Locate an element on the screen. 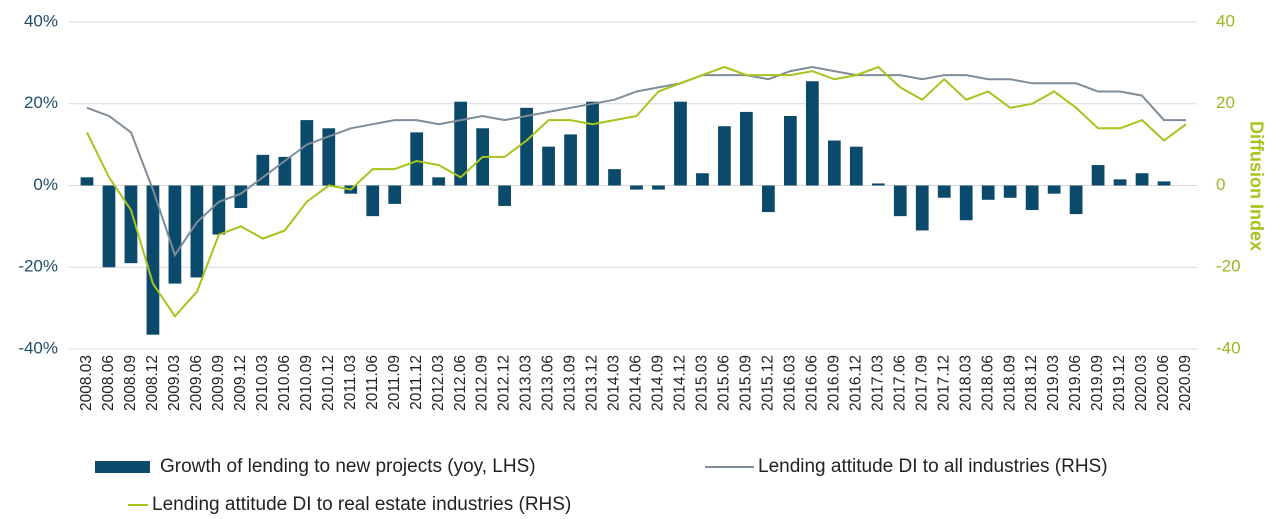 This screenshot has width=1285, height=519. x-tick-label: 2019.03 is located at coordinates (1053, 383).